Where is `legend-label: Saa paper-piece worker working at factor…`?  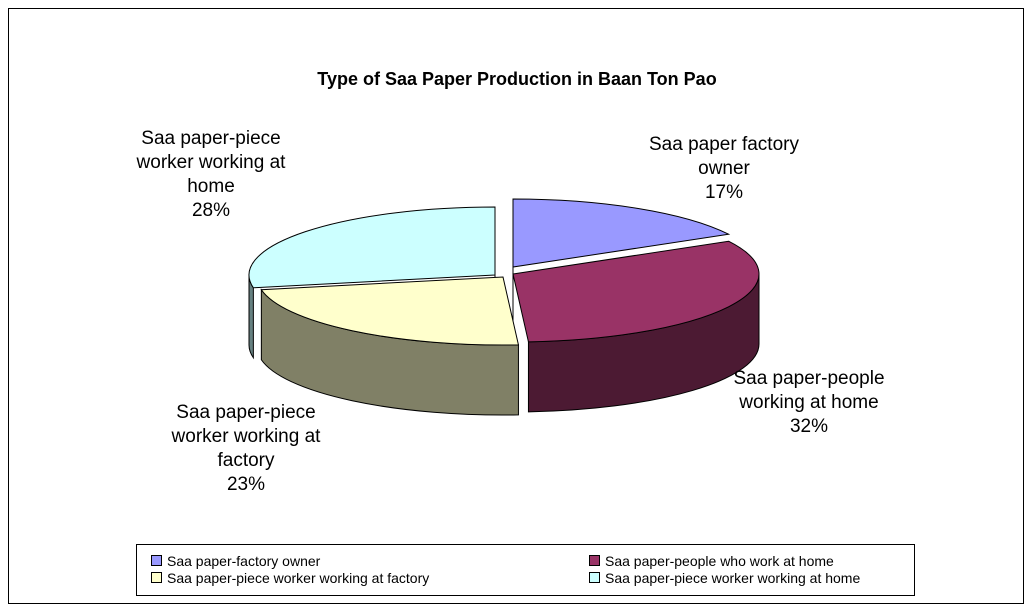 legend-label: Saa paper-piece worker working at factor… is located at coordinates (298, 578).